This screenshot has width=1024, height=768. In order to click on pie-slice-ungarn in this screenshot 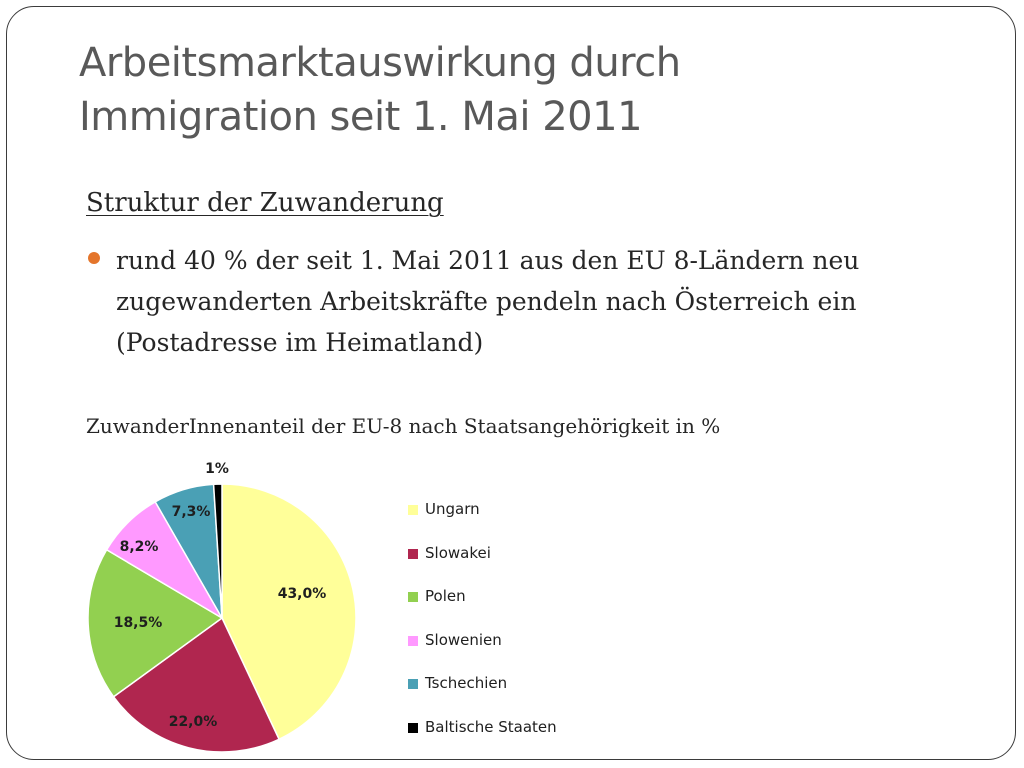, I will do `click(289, 612)`.